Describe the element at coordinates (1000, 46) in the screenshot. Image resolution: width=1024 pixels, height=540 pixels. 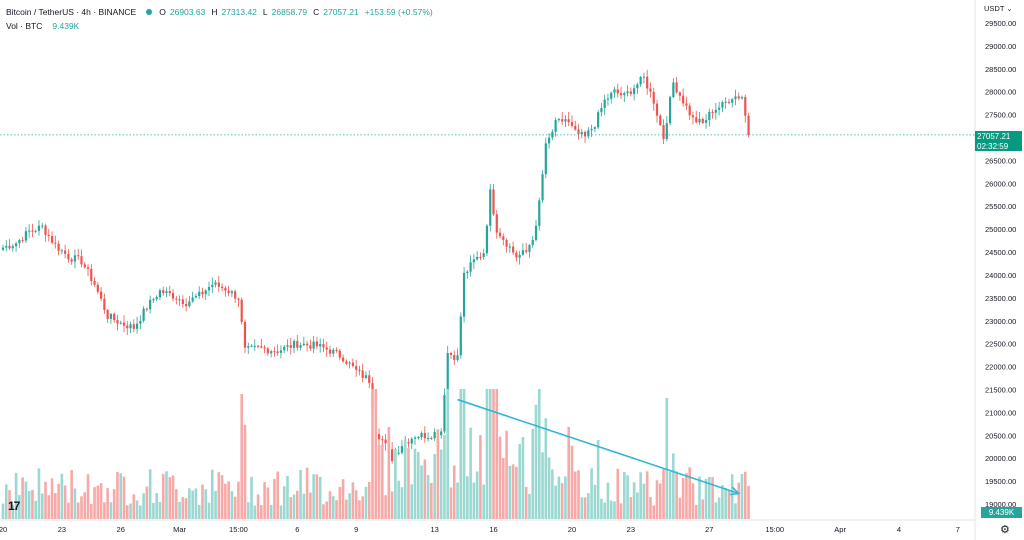
I see `y-tick-label: 29000.00` at that location.